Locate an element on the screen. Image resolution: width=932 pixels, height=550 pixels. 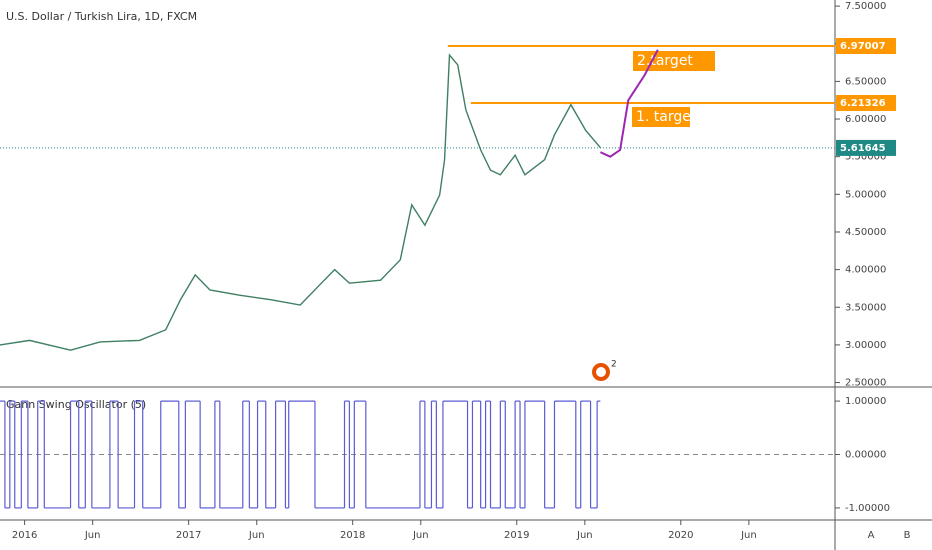
annotation: 2.target is located at coordinates (665, 61).